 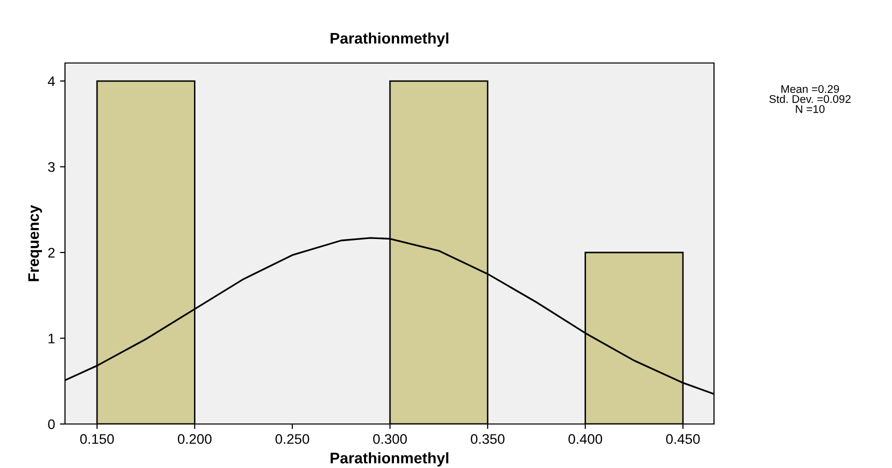 I want to click on text: N =10, so click(x=810, y=109).